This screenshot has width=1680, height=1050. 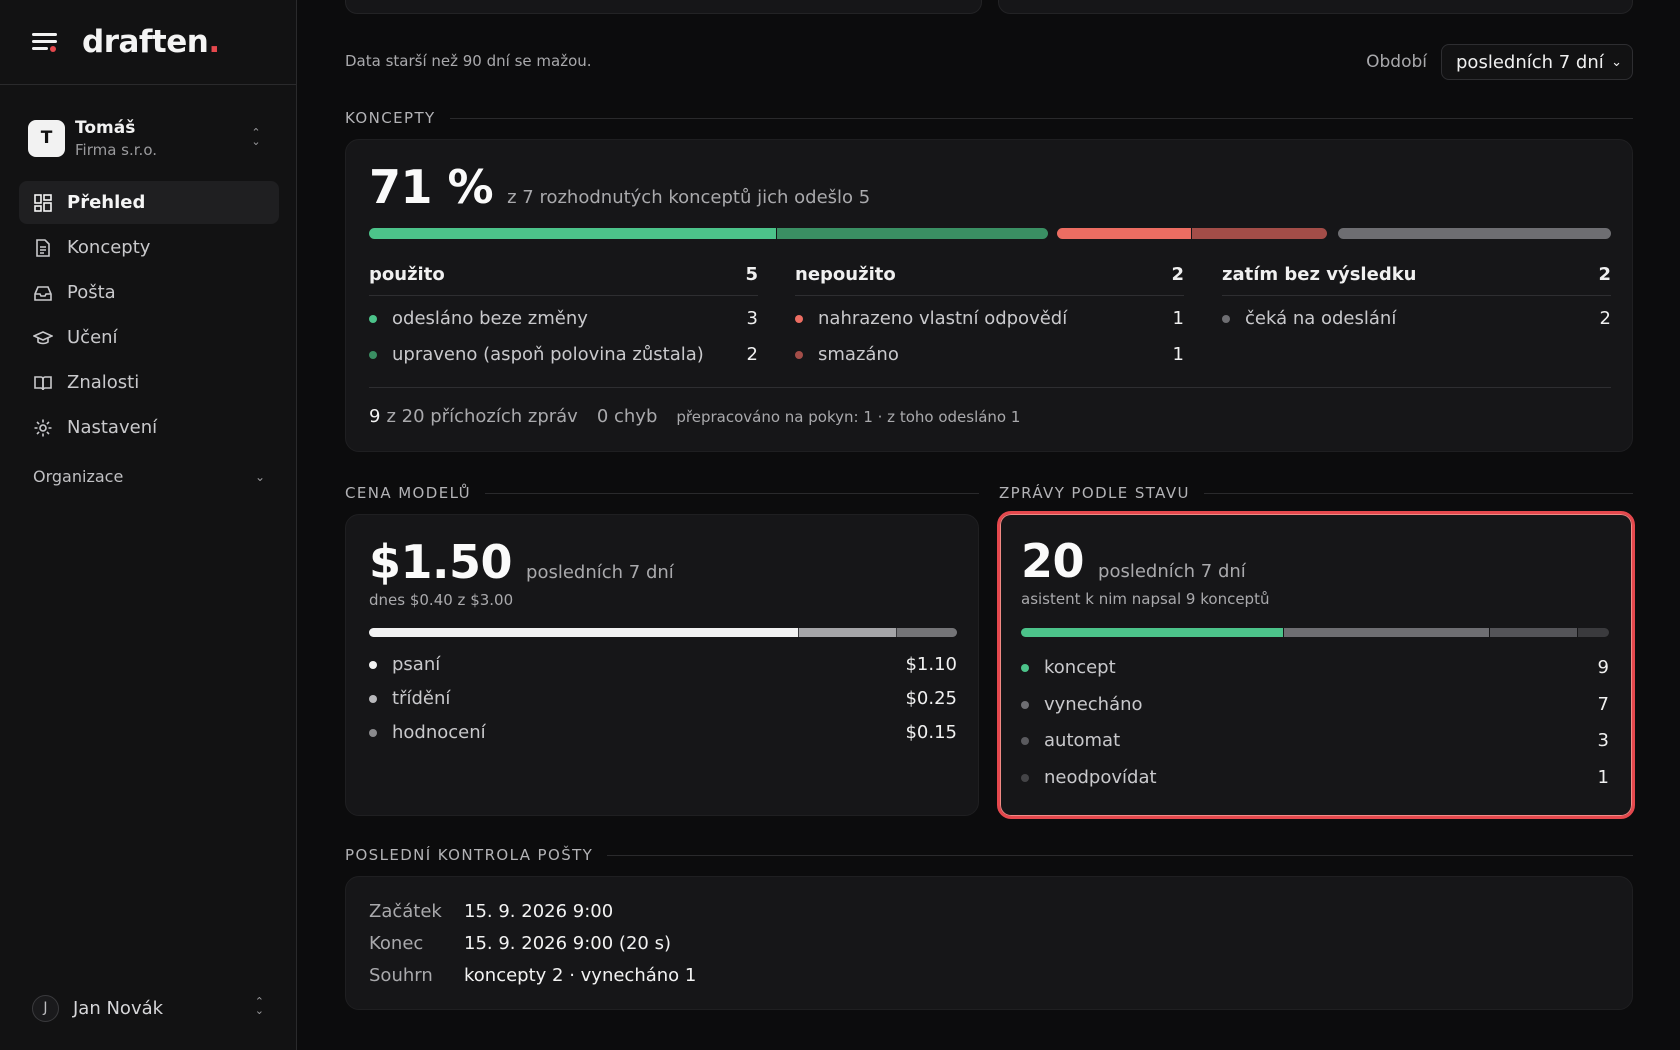 I want to click on organization-toggle: Organizace ⌄, so click(x=149, y=476).